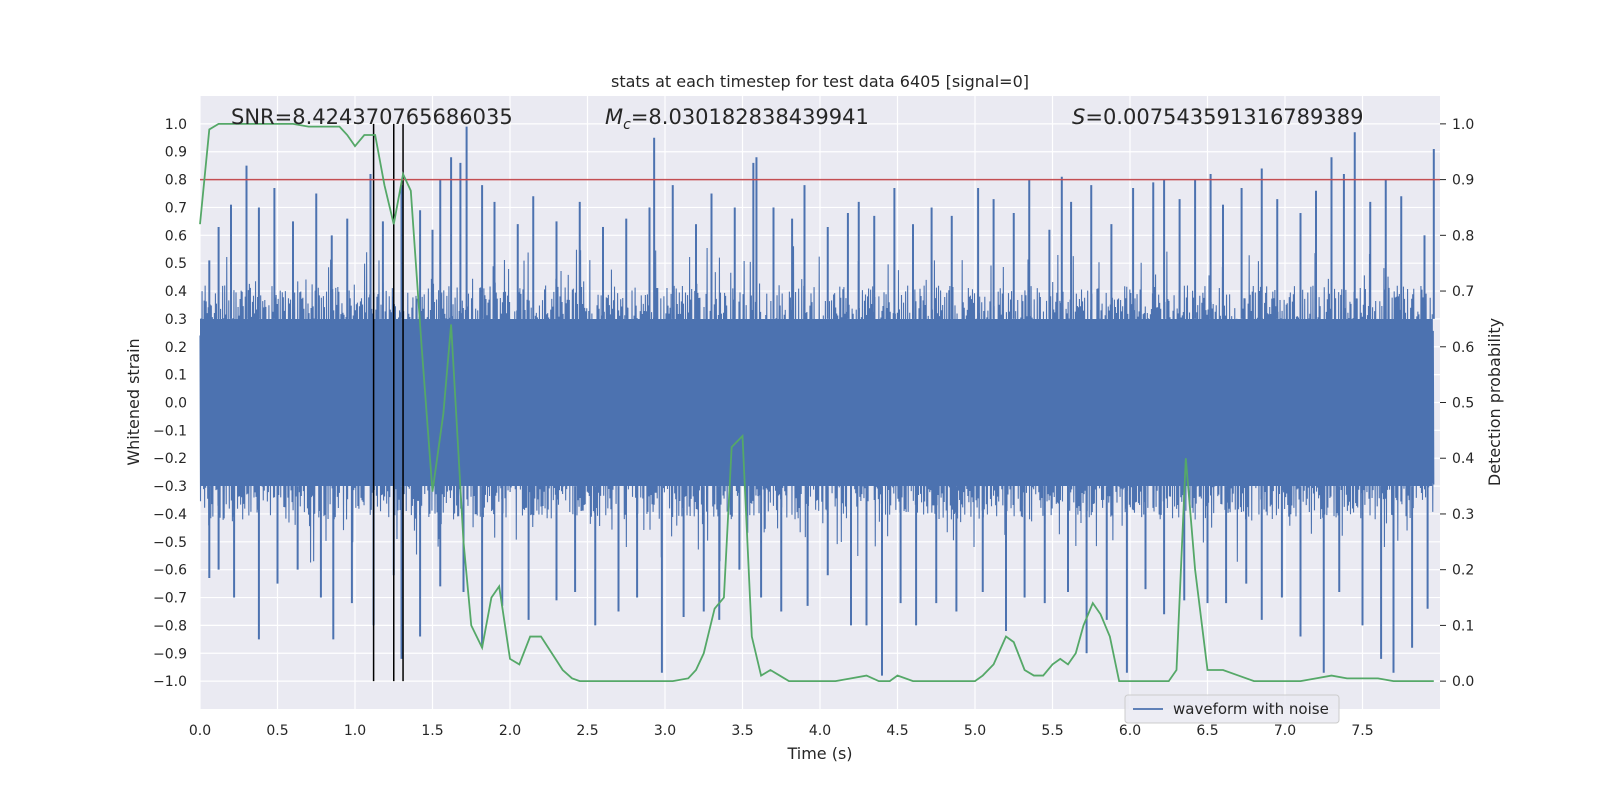  Describe the element at coordinates (587, 731) in the screenshot. I see `x-tick-label: 2.5` at that location.